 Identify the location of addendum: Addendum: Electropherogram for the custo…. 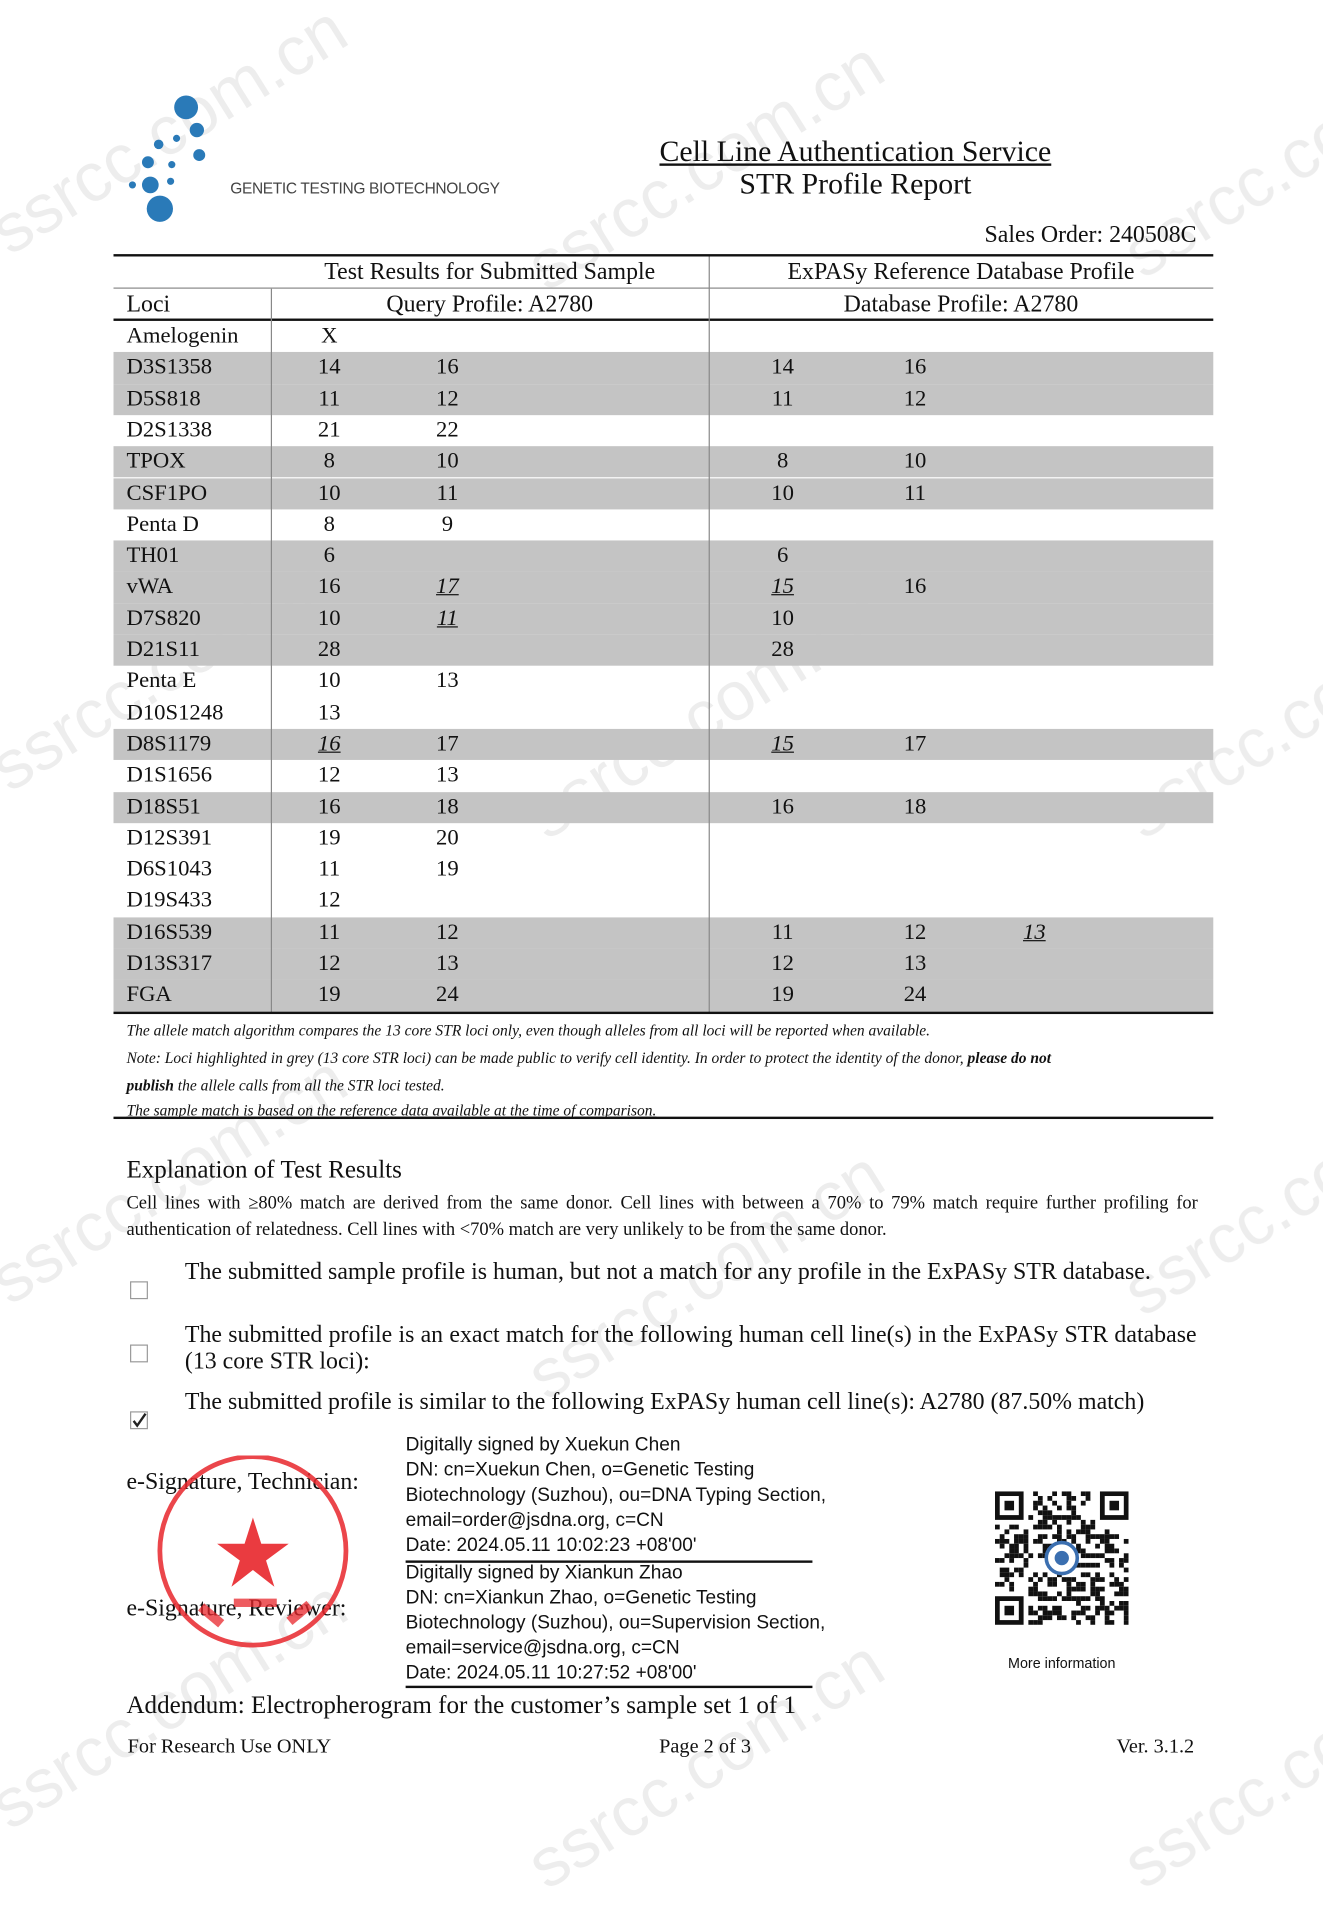
(461, 1705).